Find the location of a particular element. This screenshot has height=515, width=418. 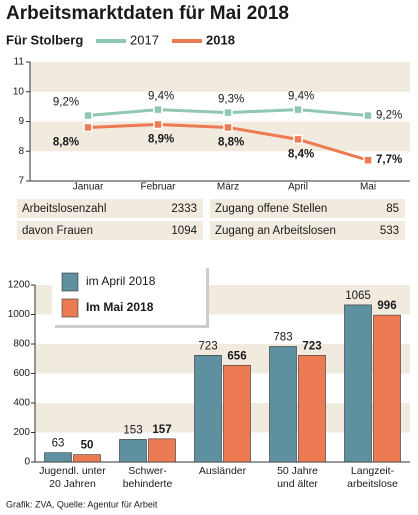

legend-label: 2017 is located at coordinates (144, 39).